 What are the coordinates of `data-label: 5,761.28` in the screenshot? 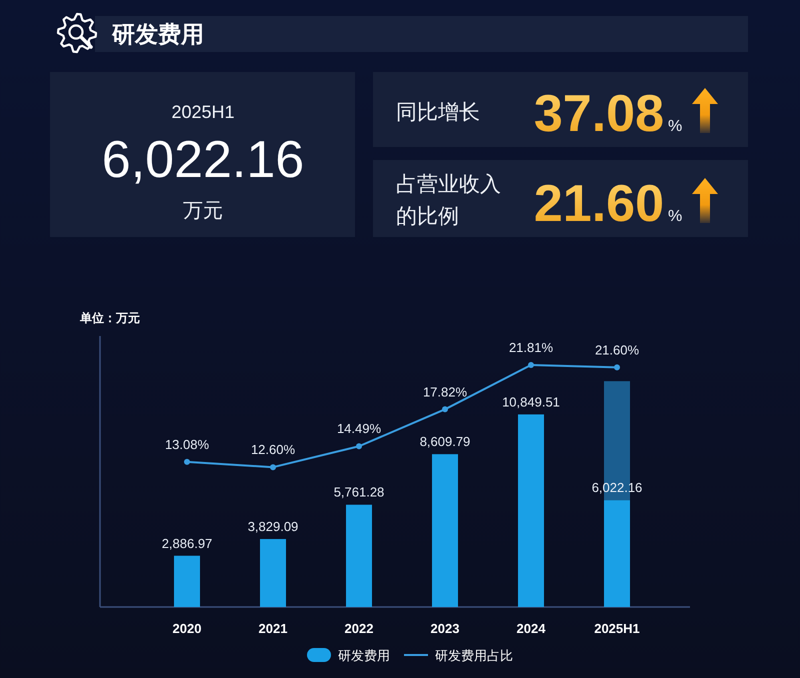 It's located at (359, 492).